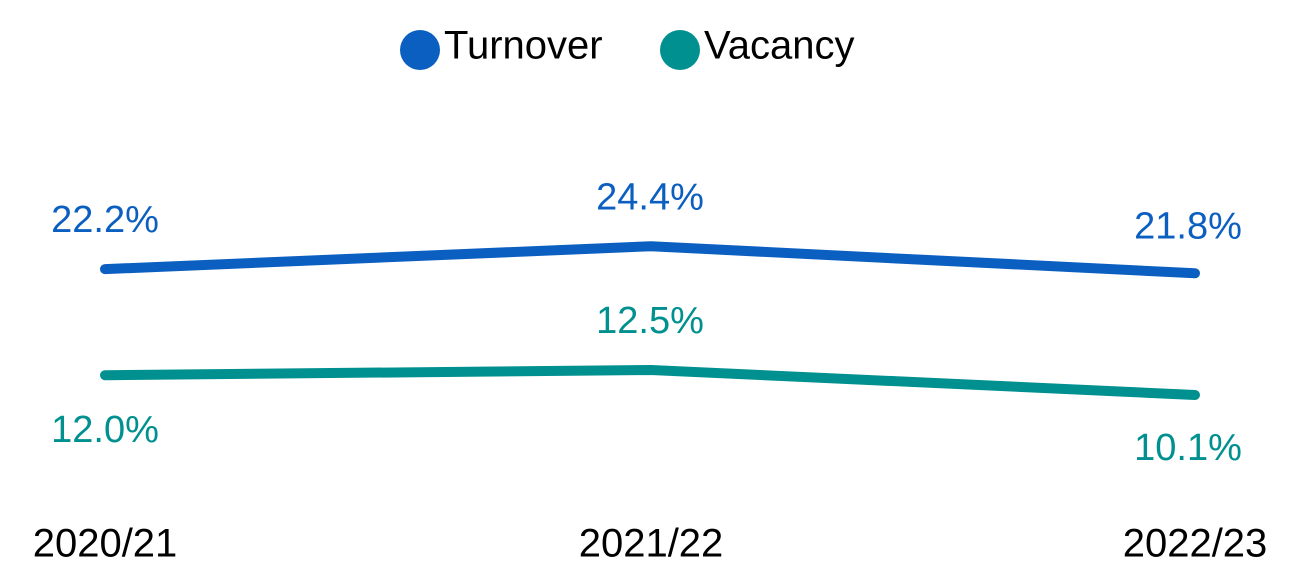  What do you see at coordinates (105, 543) in the screenshot?
I see `x-tick-label: 2020/21` at bounding box center [105, 543].